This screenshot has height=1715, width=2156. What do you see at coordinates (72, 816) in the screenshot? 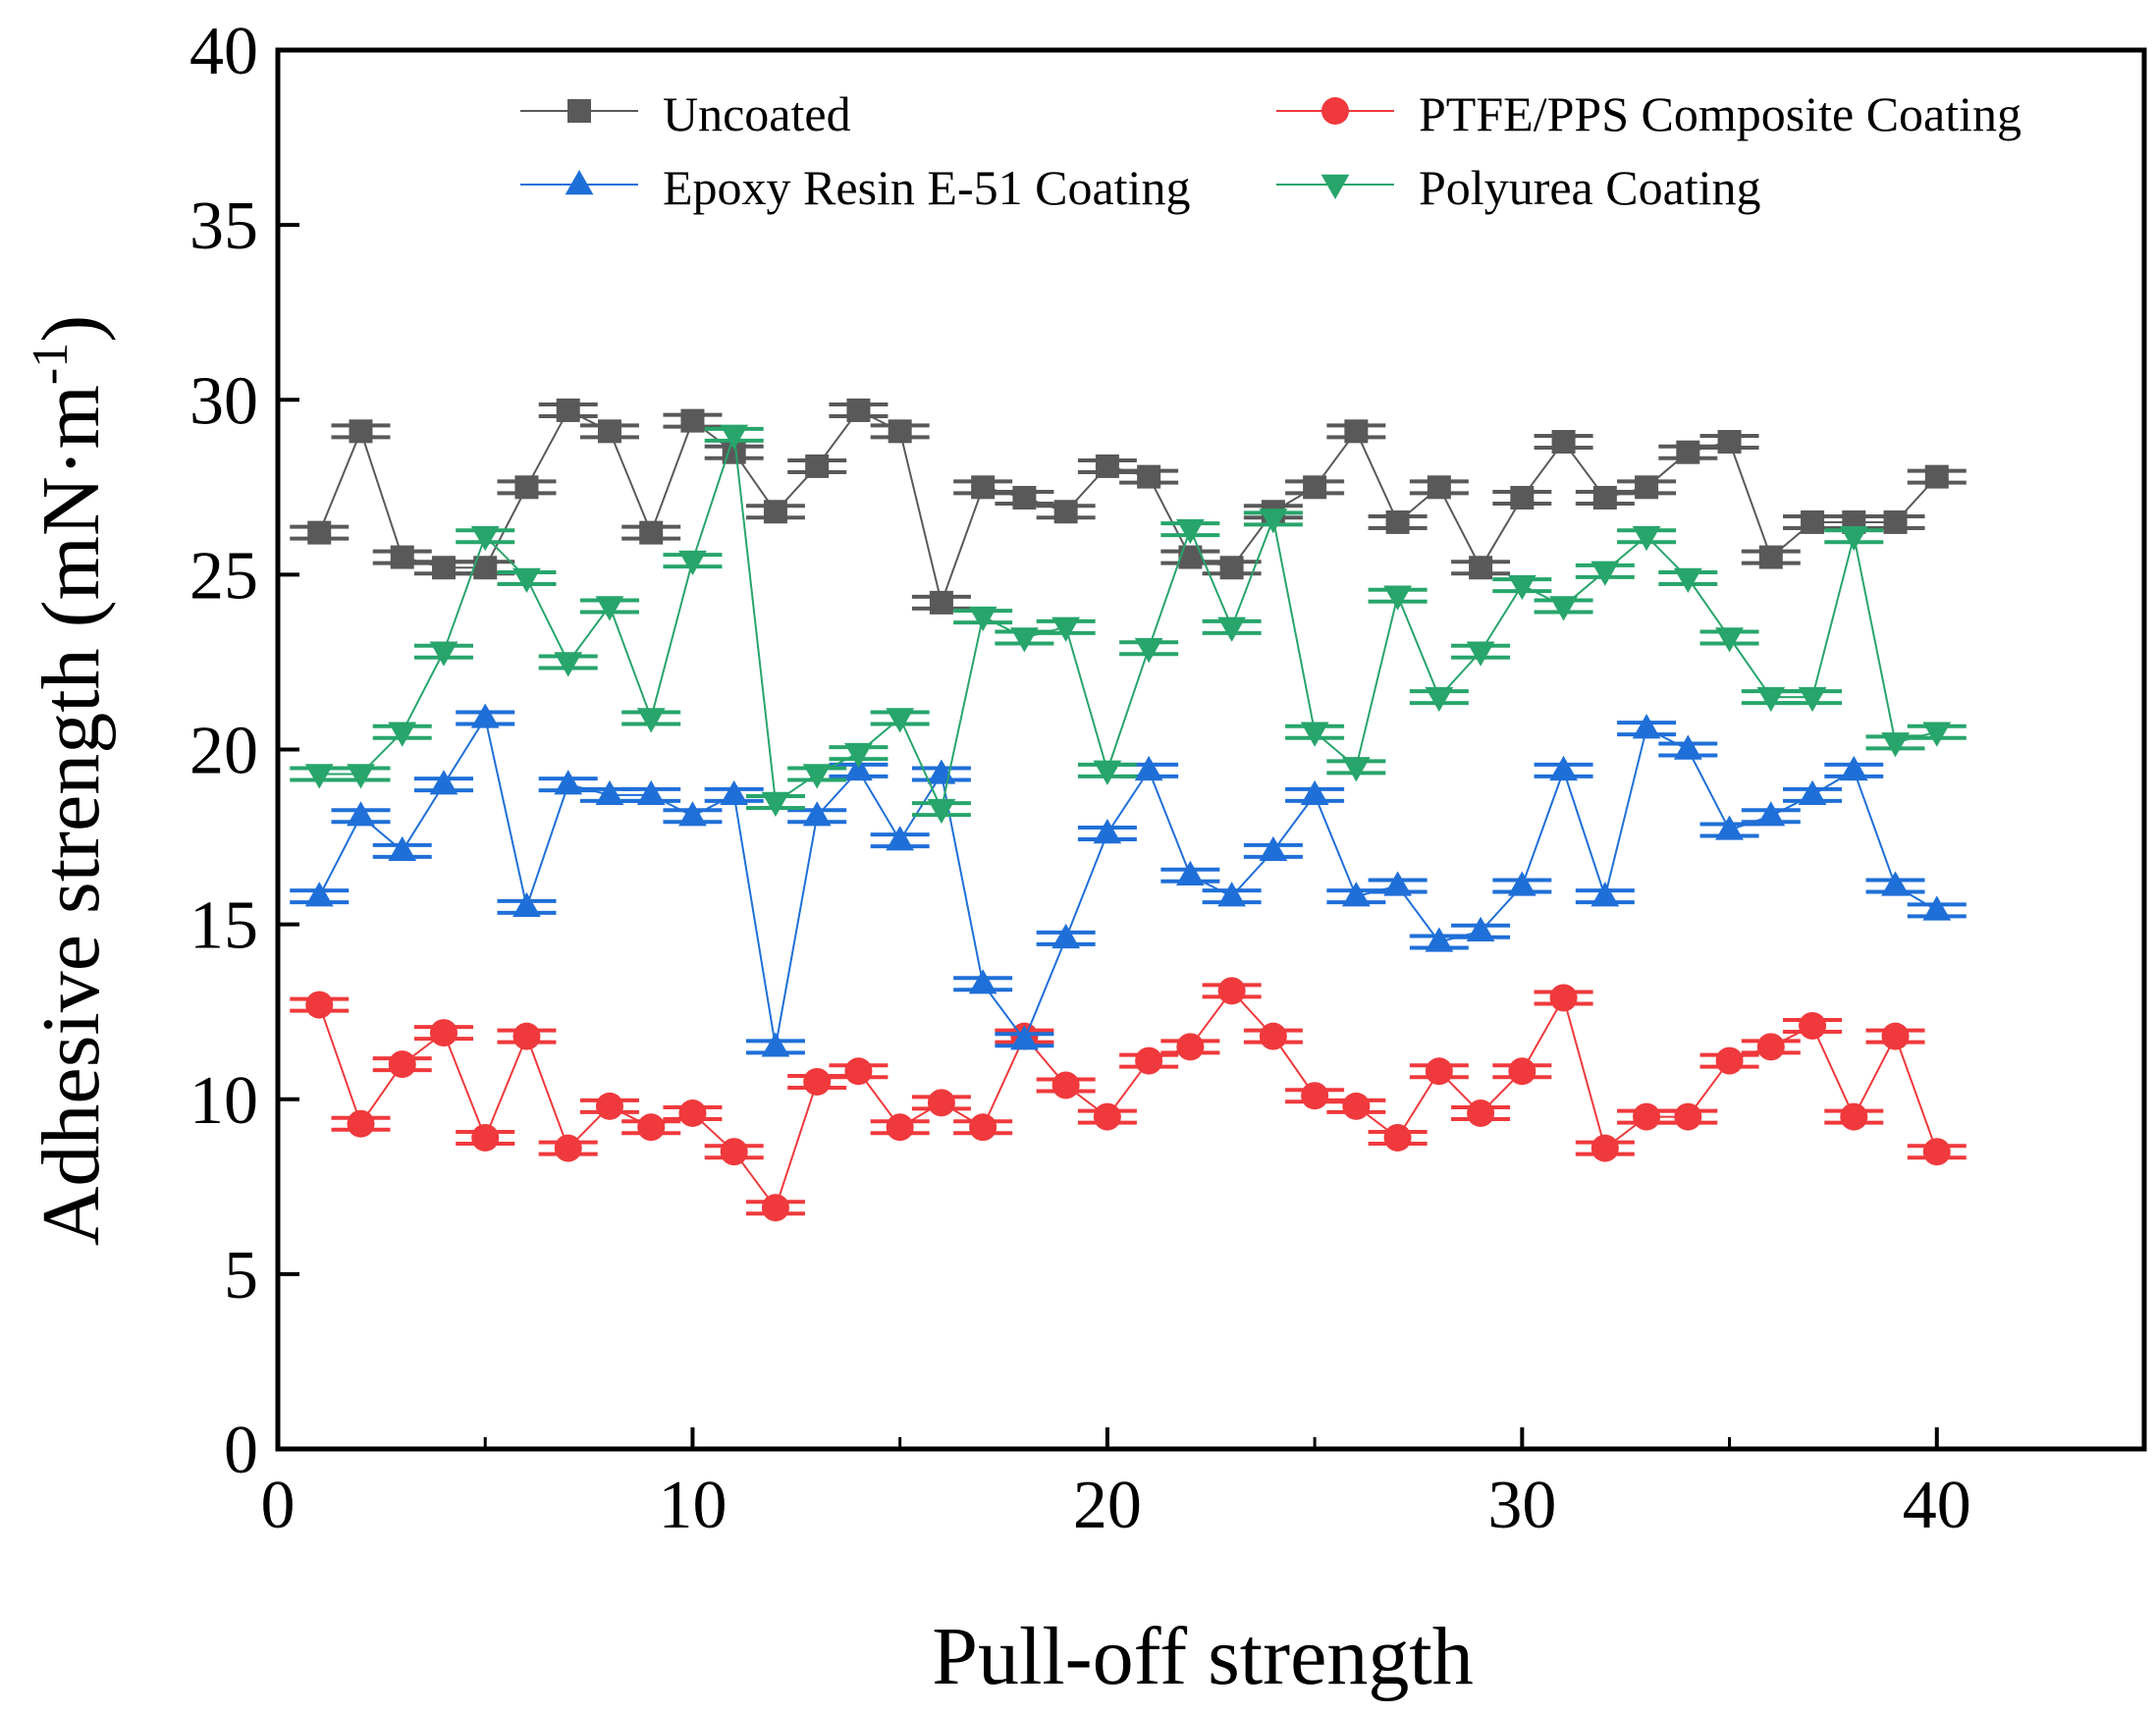
I see `y-axis-title-main: Adhesive strength (mN·m` at bounding box center [72, 816].